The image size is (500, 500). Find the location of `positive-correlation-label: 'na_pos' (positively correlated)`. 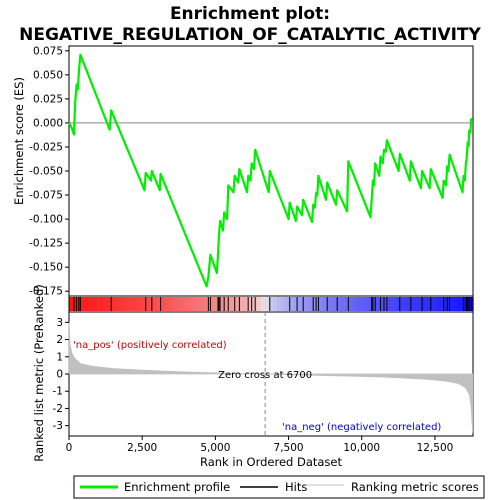

positive-correlation-label: 'na_pos' (positively correlated) is located at coordinates (150, 345).